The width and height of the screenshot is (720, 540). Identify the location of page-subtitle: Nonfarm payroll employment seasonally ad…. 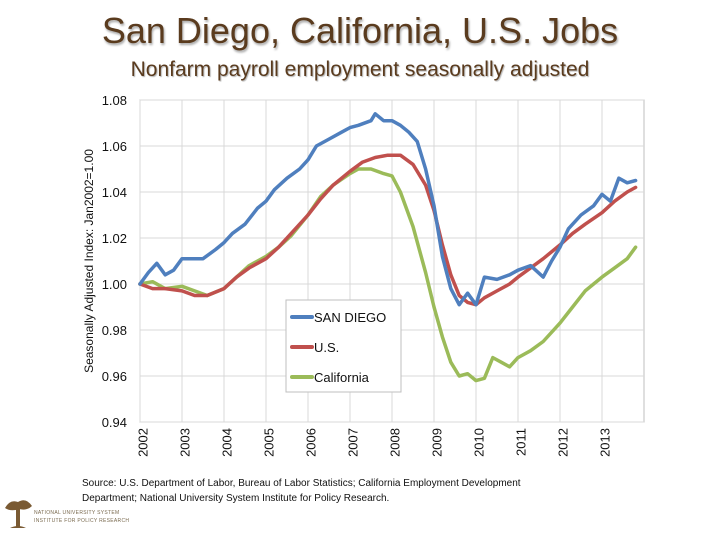
(360, 69).